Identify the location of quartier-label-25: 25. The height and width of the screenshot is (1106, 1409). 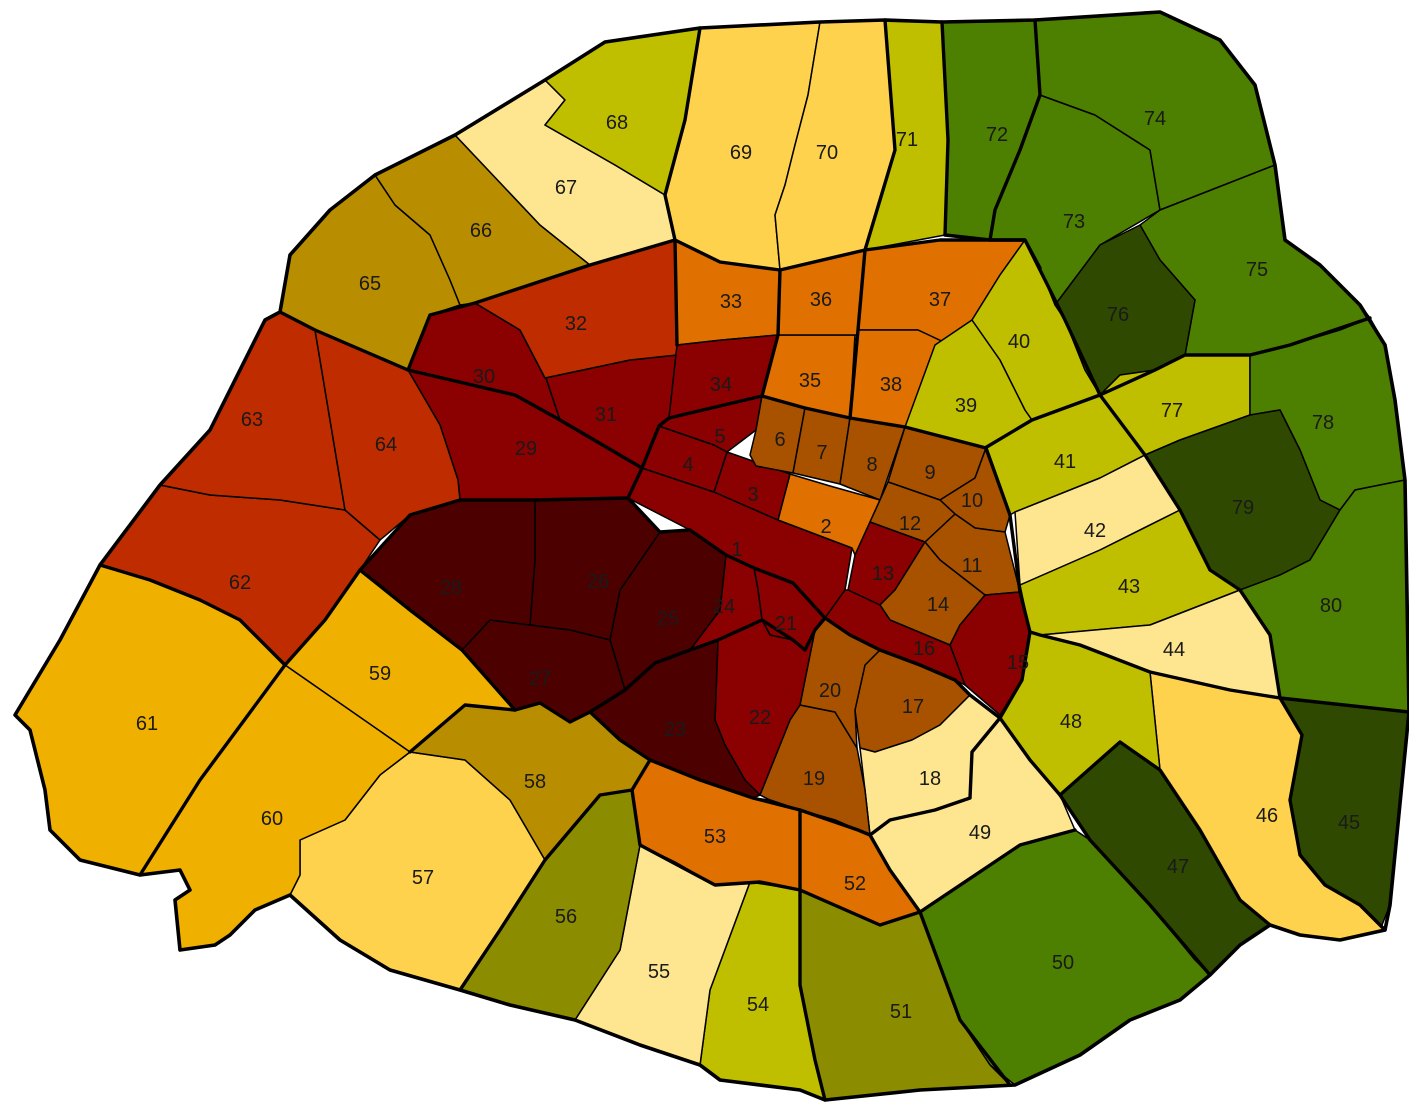
(668, 619).